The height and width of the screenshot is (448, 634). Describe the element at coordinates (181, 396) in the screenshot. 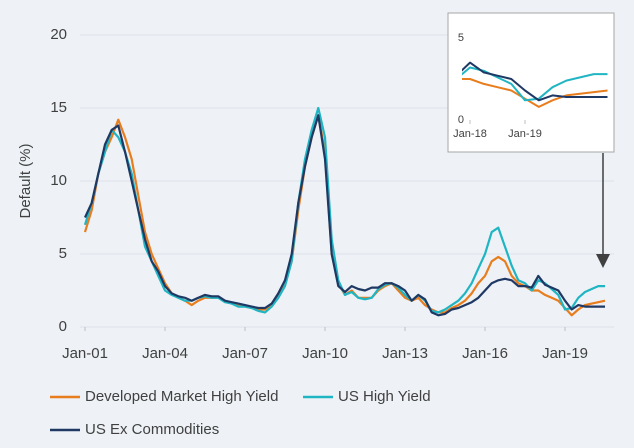

I see `legend-label: Developed Market High Yield` at that location.